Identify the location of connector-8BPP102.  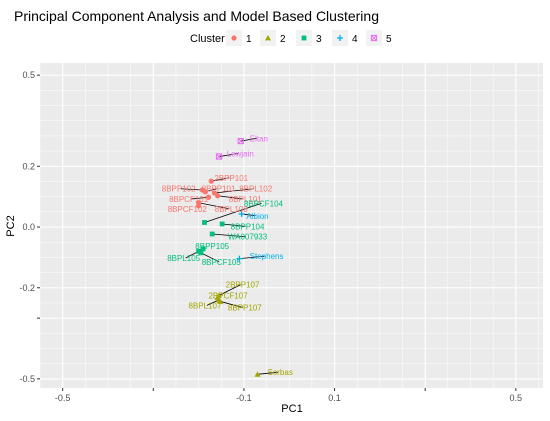
(191, 189).